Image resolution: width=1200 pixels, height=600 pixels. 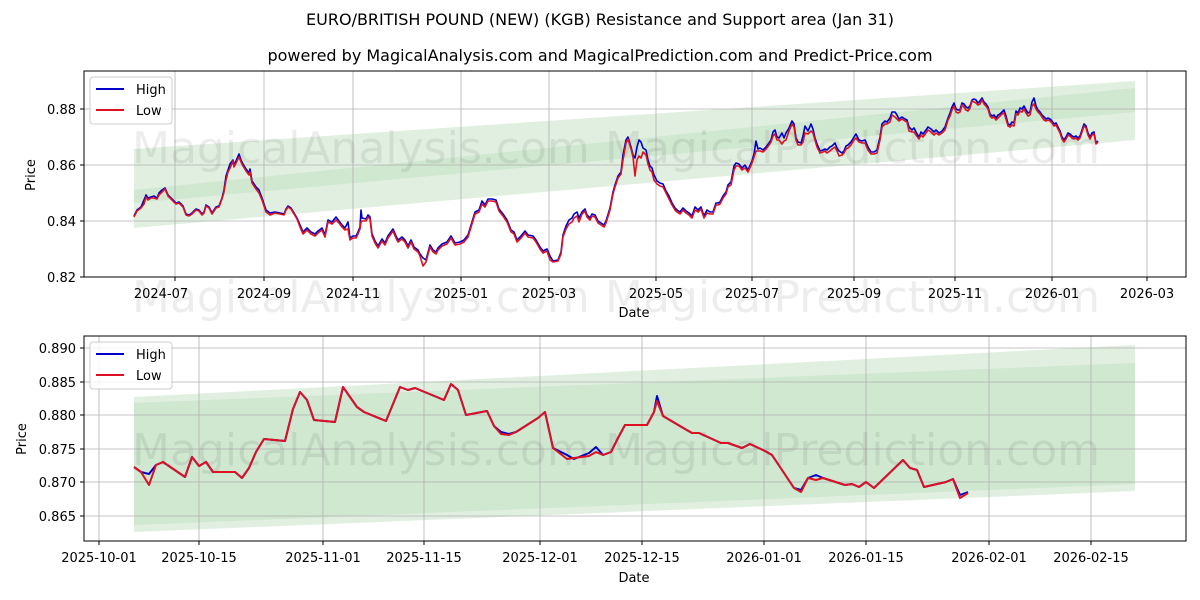 I want to click on top-x-tick-label: 2026-01, so click(x=1052, y=294).